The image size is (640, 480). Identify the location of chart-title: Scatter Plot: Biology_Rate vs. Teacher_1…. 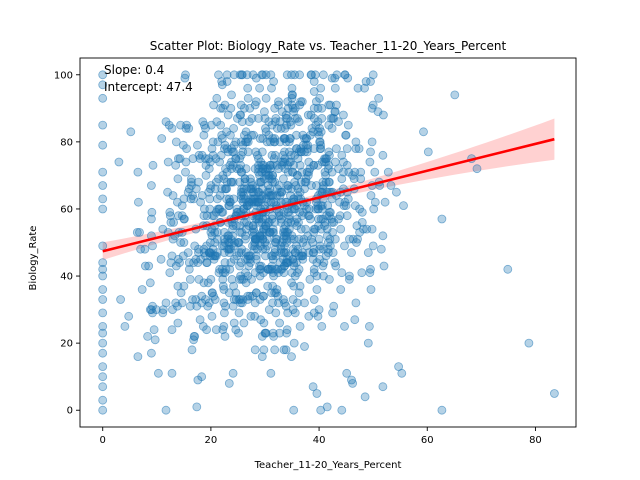
(328, 46).